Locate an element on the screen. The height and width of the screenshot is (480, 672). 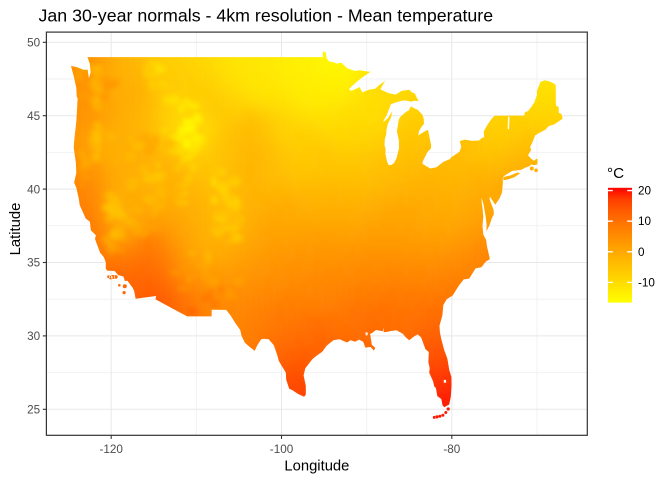
svg-text: 10 is located at coordinates (645, 221).